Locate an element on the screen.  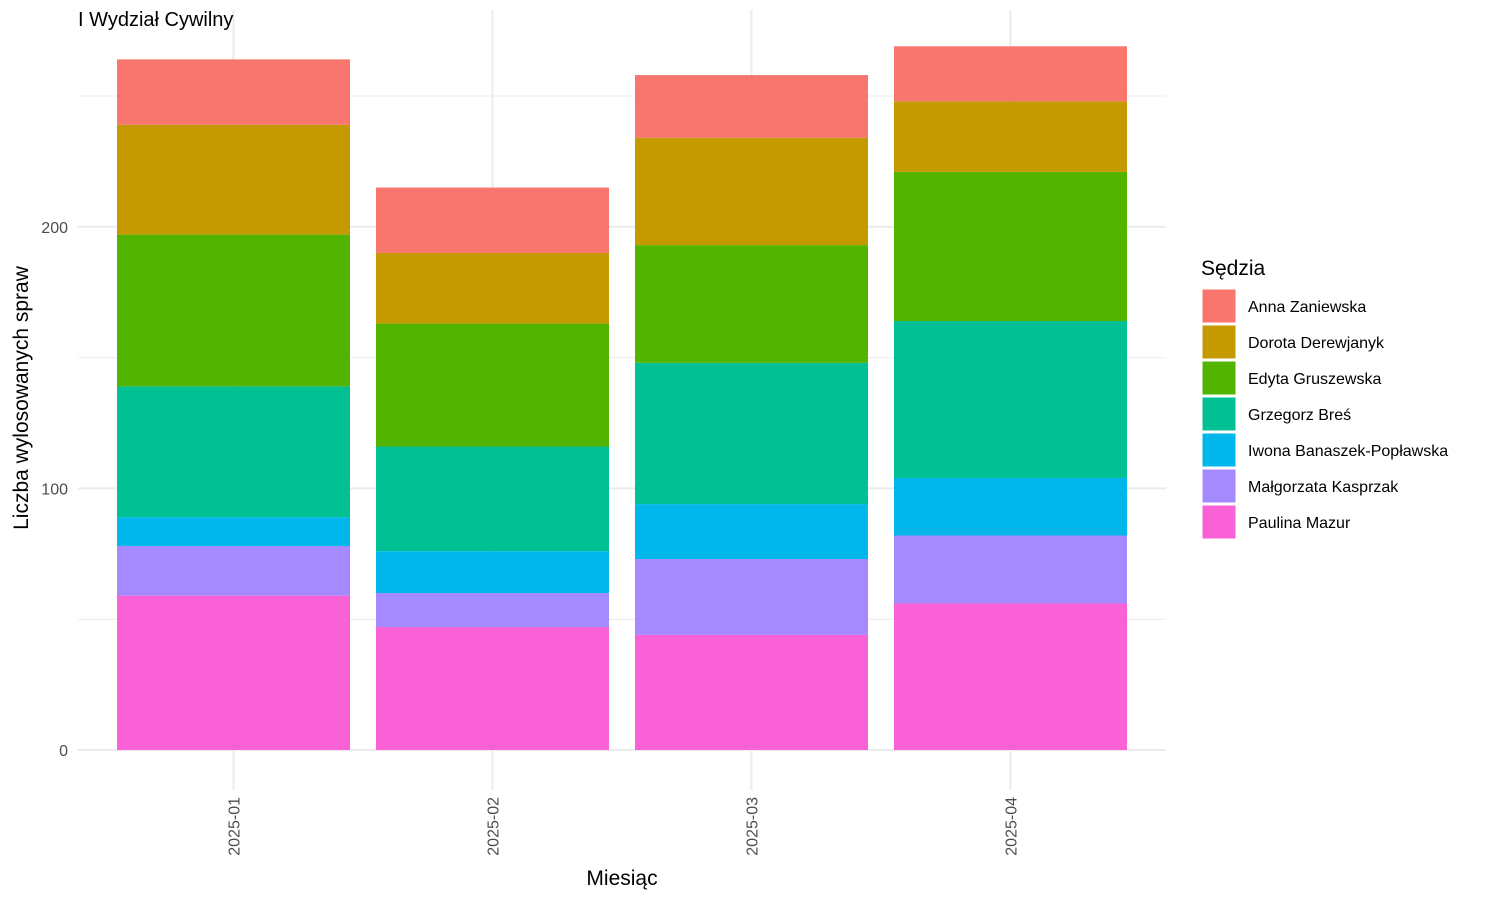
legend-title: Sędzia is located at coordinates (1233, 268).